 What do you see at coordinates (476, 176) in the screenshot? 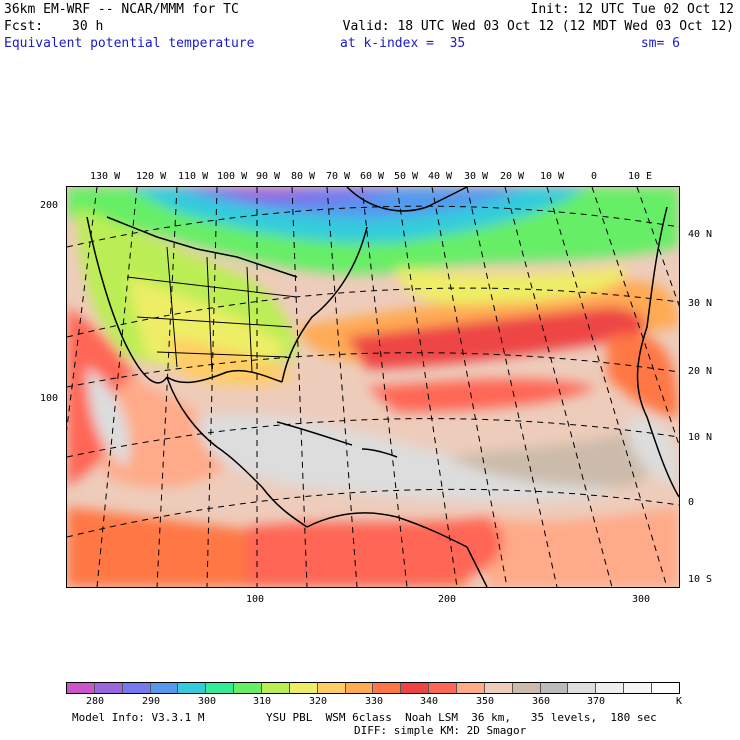
I see `lon-label: 30 W` at bounding box center [476, 176].